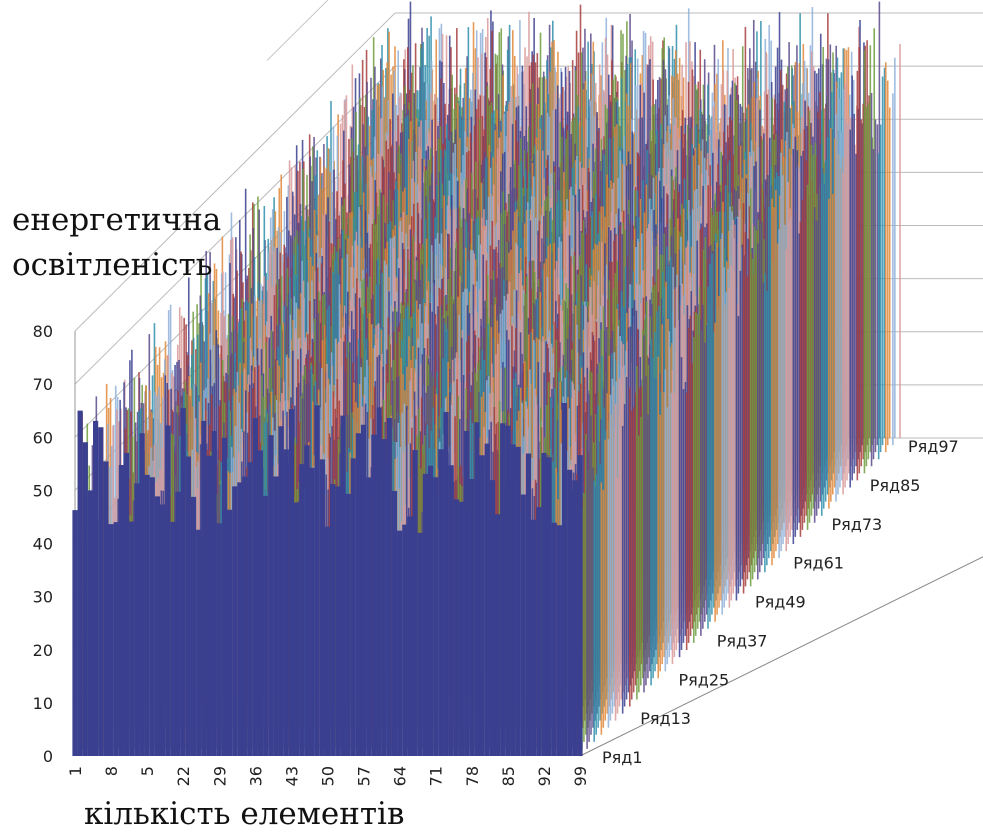 The image size is (983, 834). I want to click on x-tick-label: 92, so click(544, 776).